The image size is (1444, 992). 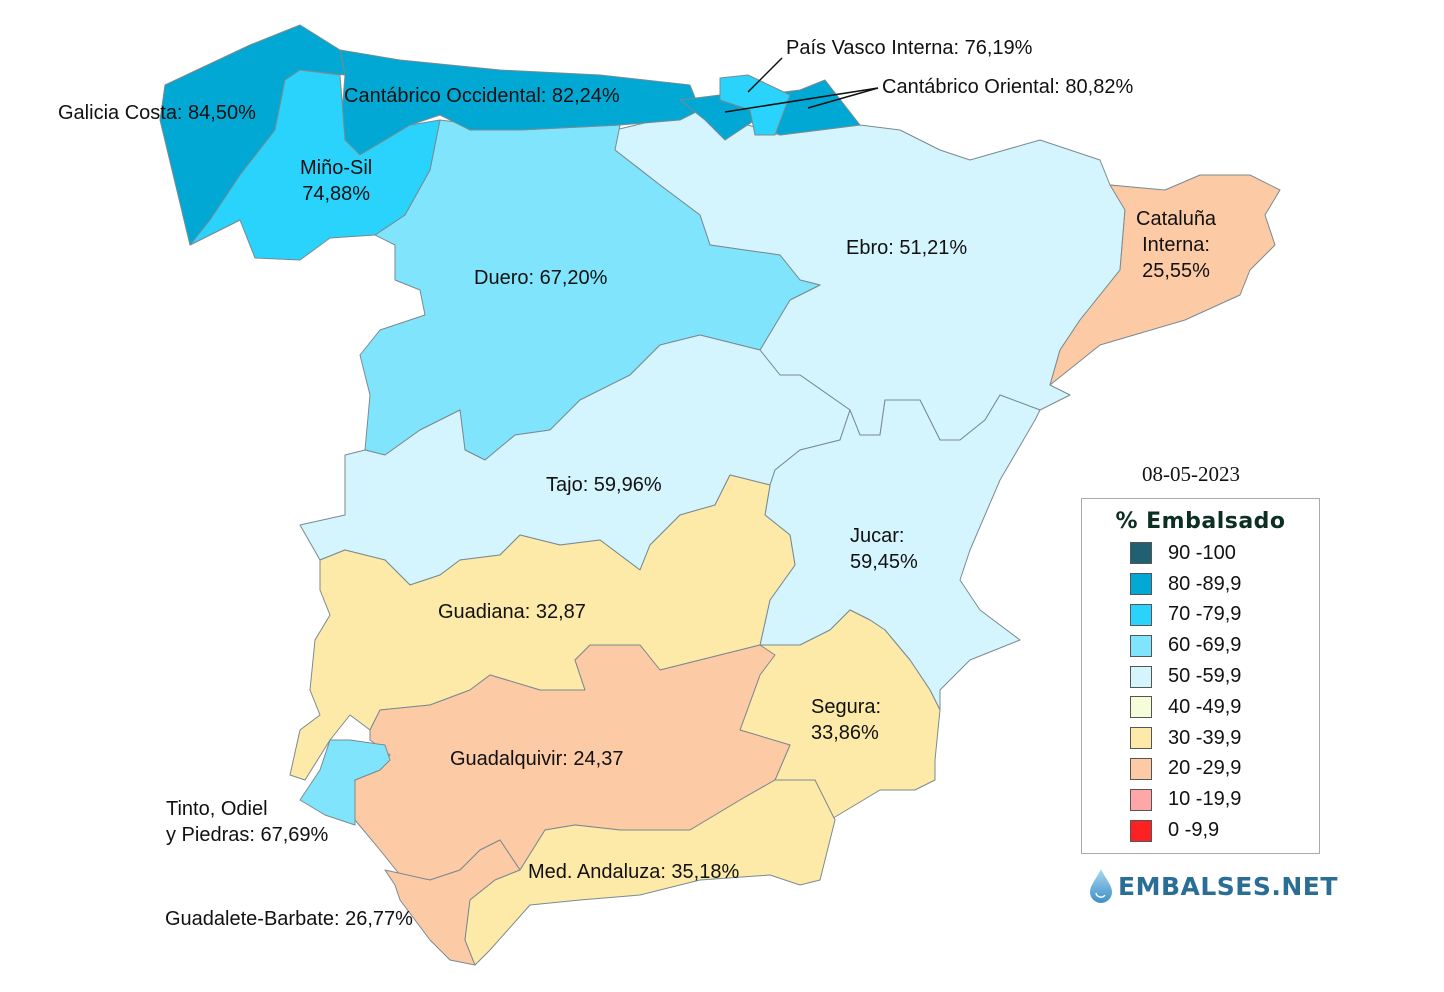 I want to click on label-line: 59,45%, so click(x=884, y=562).